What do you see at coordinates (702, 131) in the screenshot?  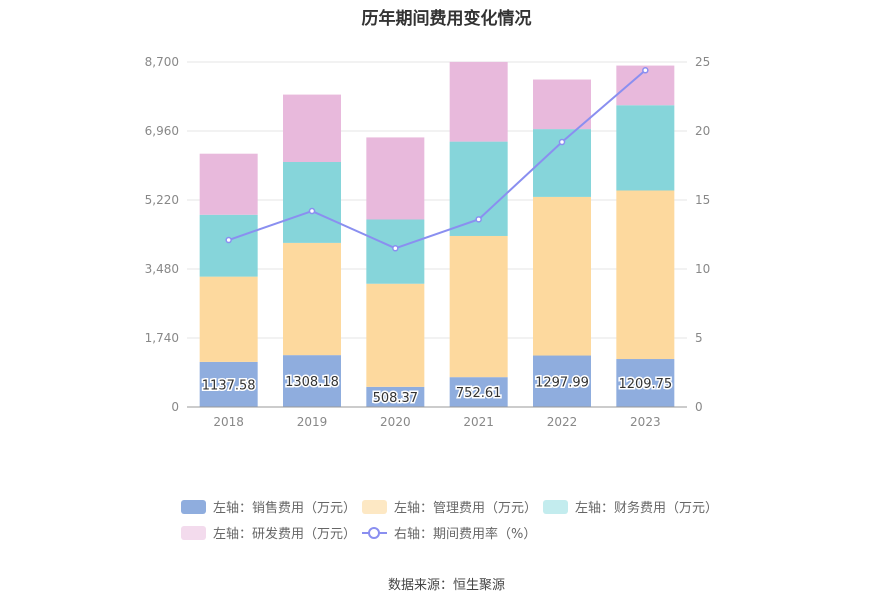 I see `right-tick-label: 20` at bounding box center [702, 131].